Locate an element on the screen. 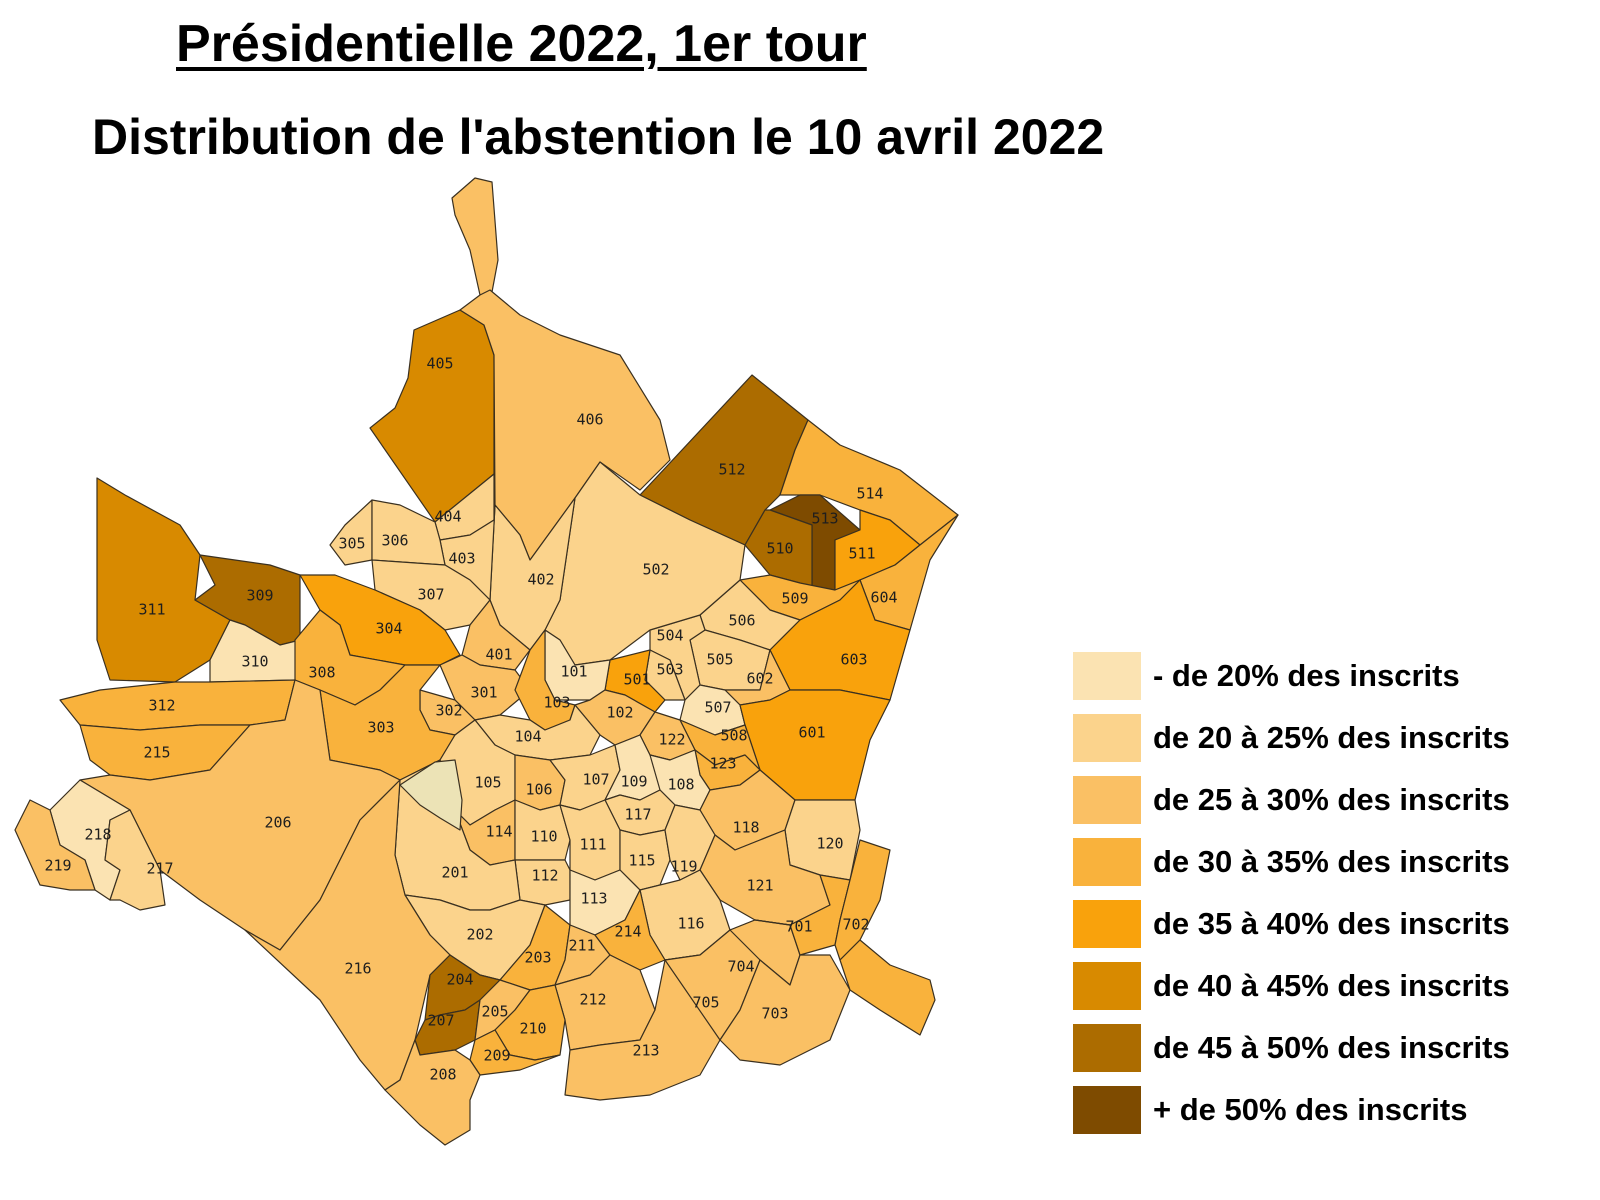 The image size is (1600, 1200). district-label-504: 504 is located at coordinates (669, 636).